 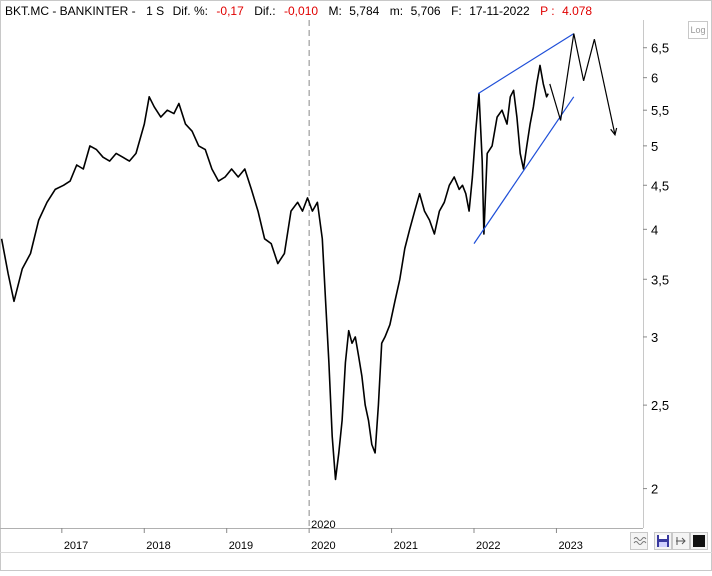 What do you see at coordinates (570, 546) in the screenshot?
I see `x-tick-label: 2023` at bounding box center [570, 546].